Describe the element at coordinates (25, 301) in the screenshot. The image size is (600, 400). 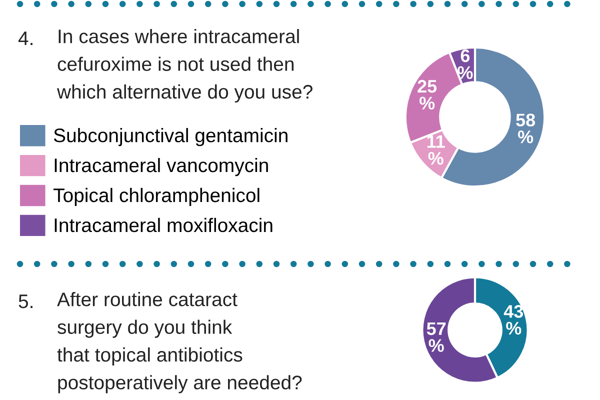
I see `text: 5.` at that location.